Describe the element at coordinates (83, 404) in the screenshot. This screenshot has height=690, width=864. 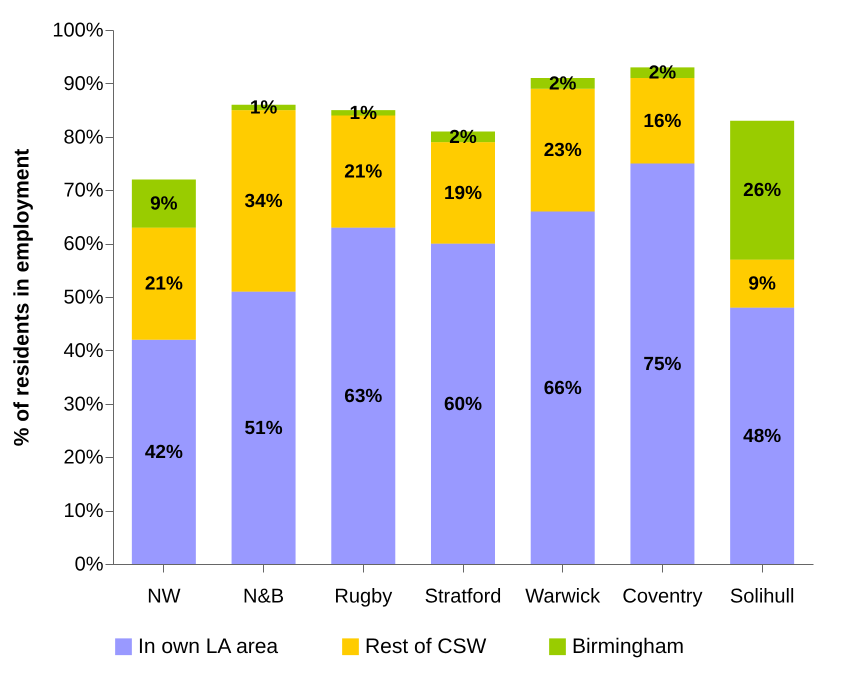
I see `y-tick-label: 30%` at that location.